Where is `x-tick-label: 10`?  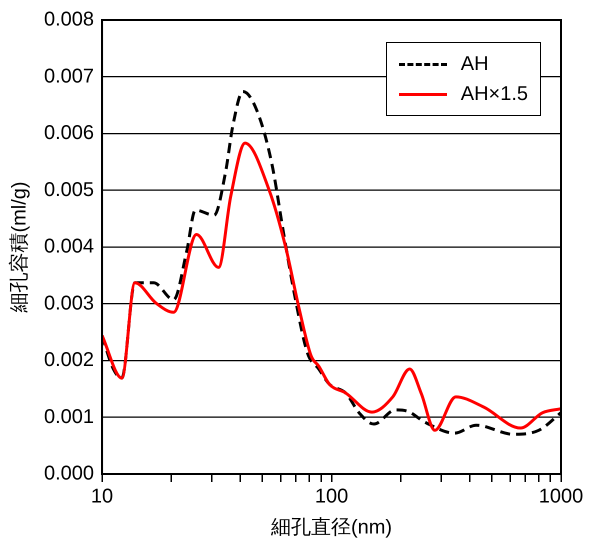
x-tick-label: 10 is located at coordinates (102, 497).